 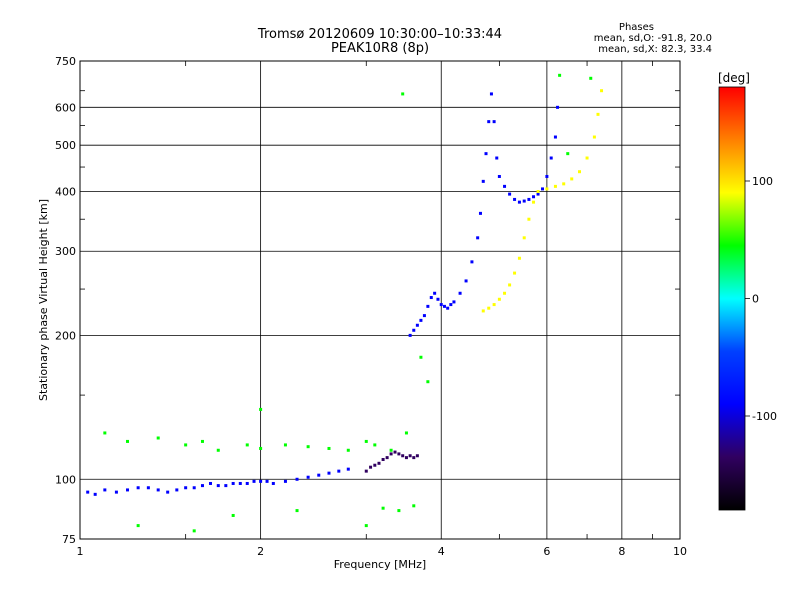 I want to click on y-tick-label: 100, so click(x=65, y=479).